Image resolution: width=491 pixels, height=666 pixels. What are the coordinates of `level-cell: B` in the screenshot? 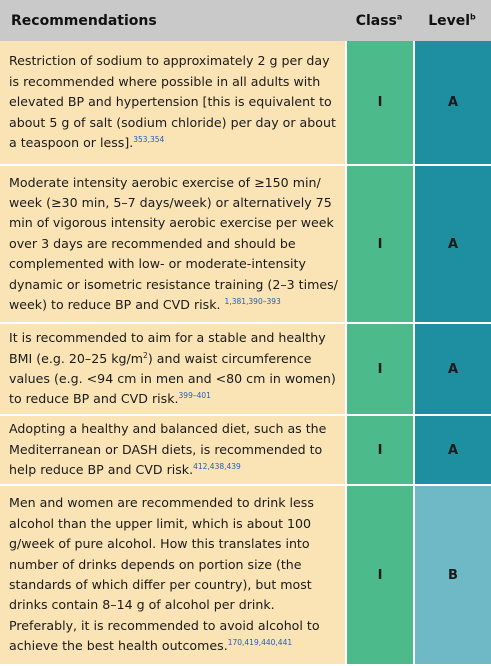 It's located at (452, 576).